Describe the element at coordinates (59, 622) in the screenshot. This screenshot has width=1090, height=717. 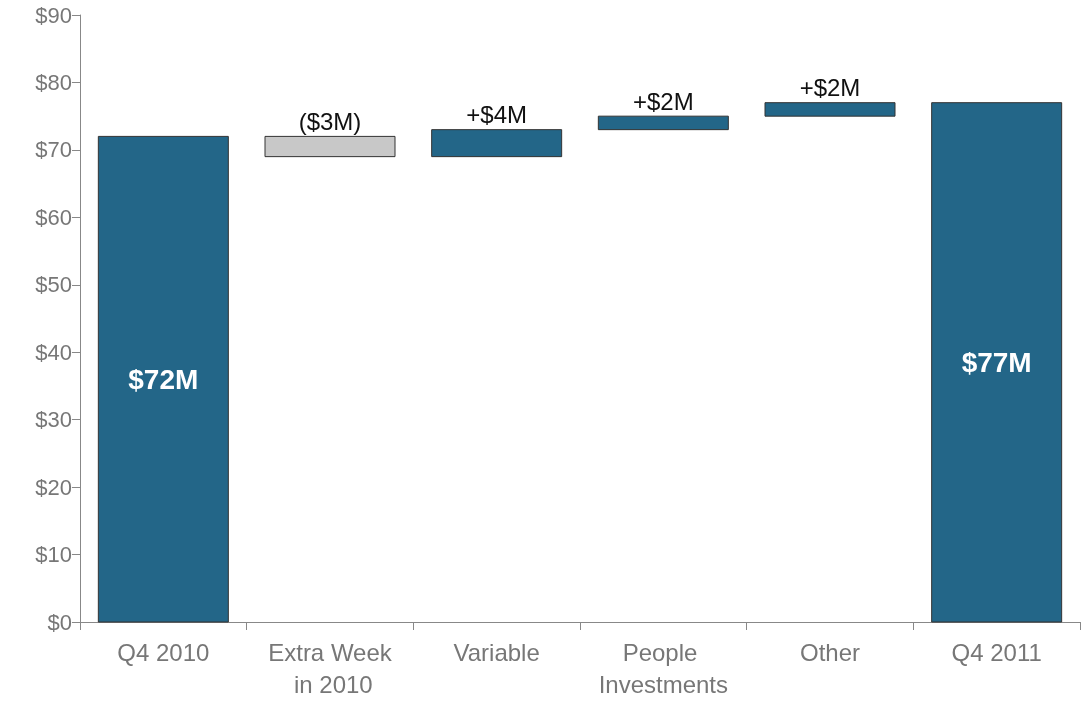
I see `y-tick-label: $0` at that location.